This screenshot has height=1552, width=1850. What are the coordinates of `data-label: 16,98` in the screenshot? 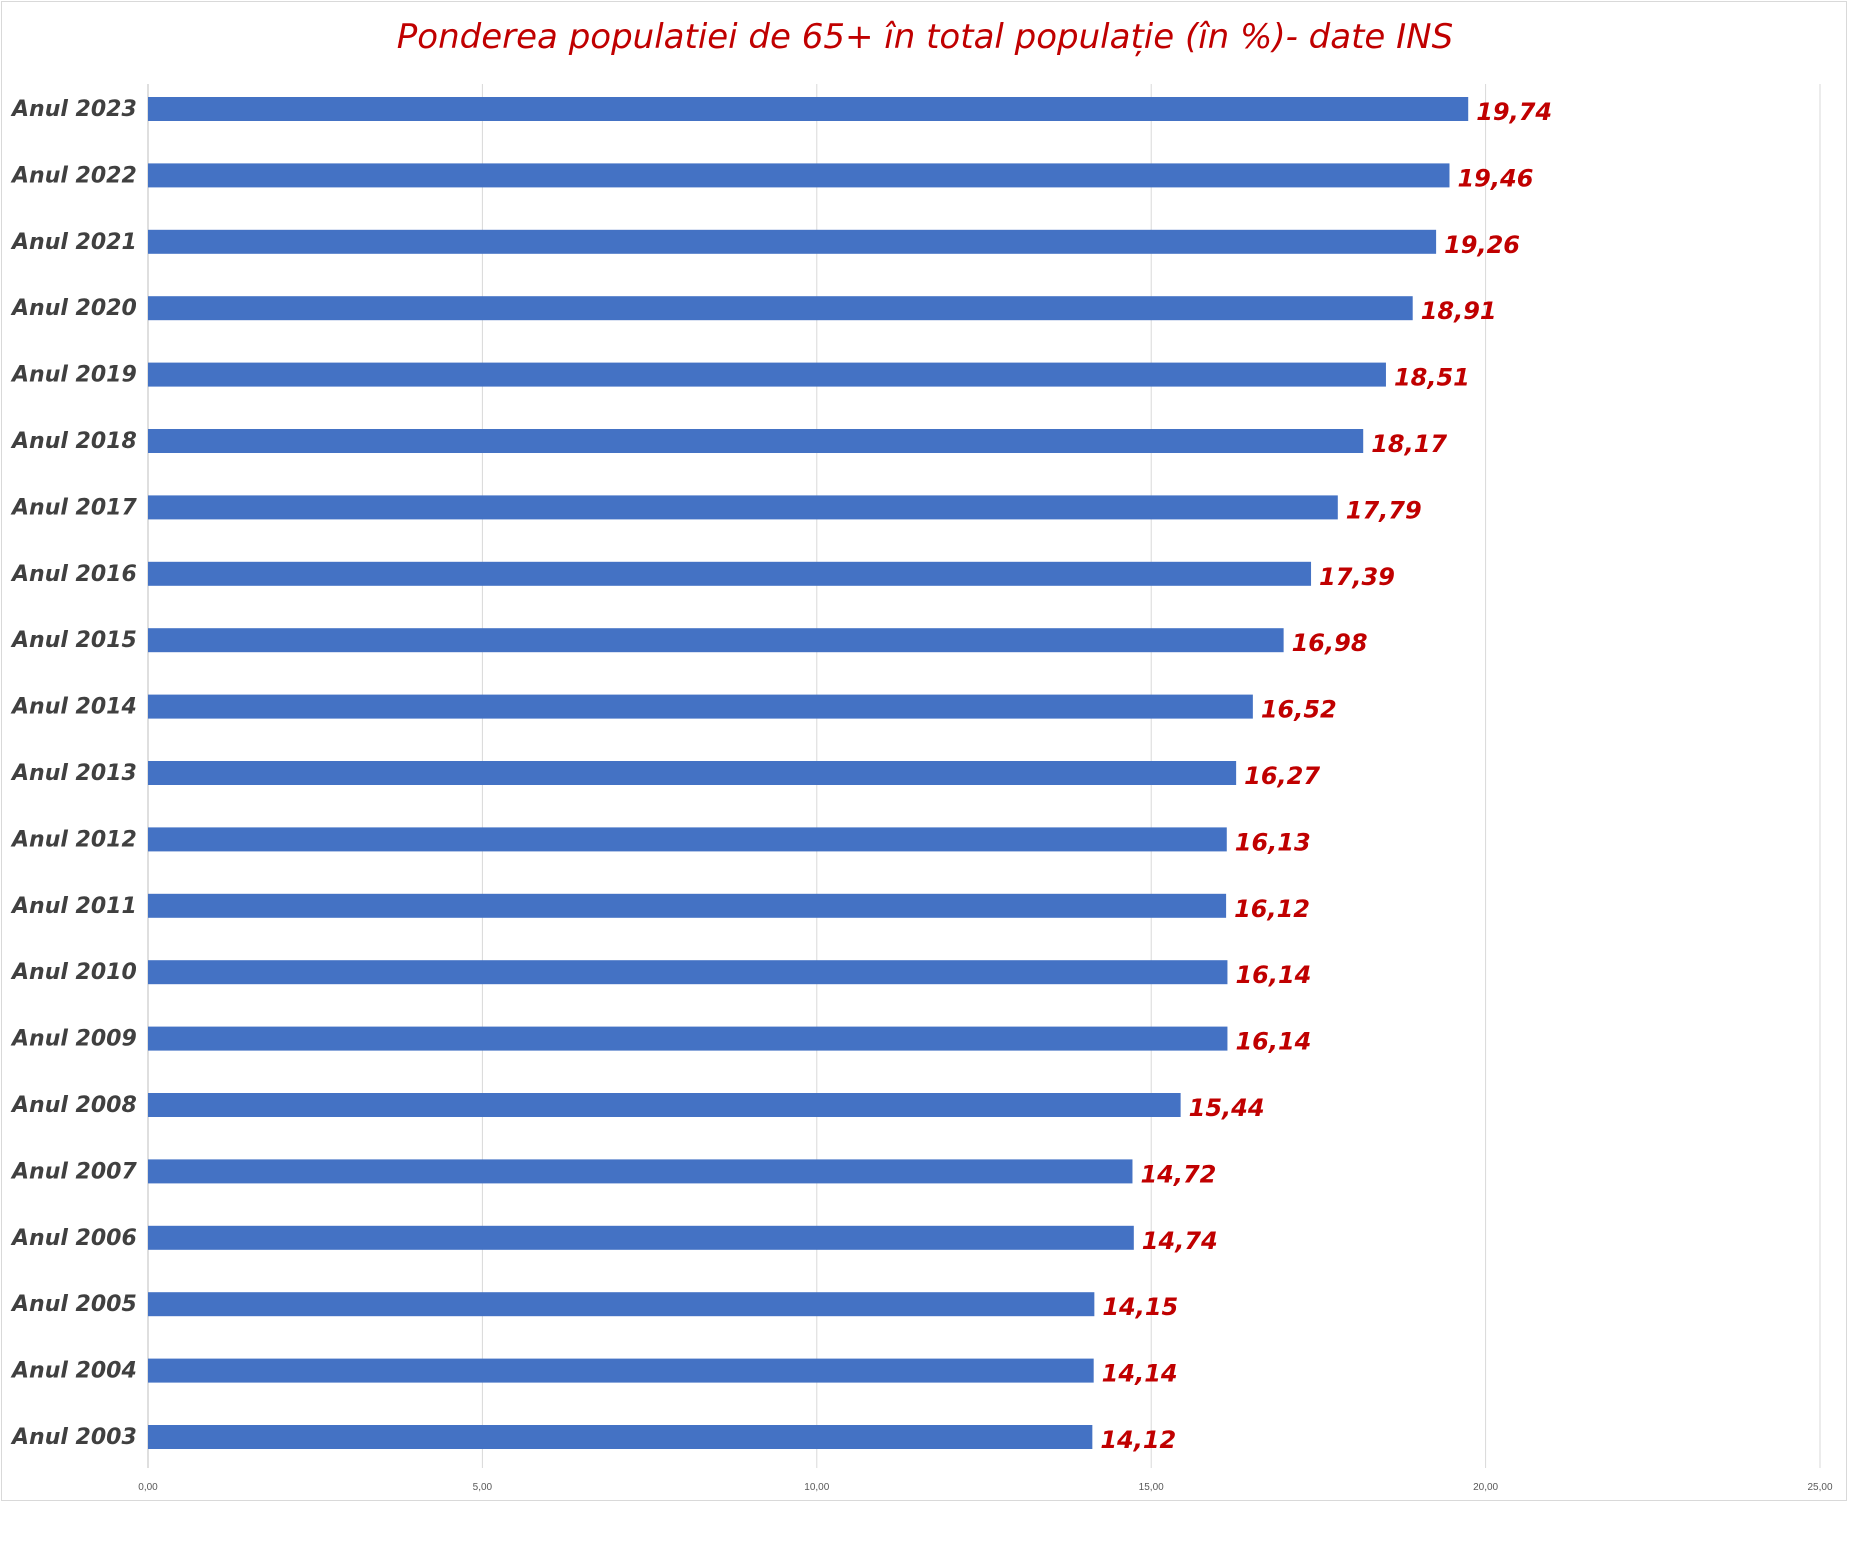 It's located at (1330, 643).